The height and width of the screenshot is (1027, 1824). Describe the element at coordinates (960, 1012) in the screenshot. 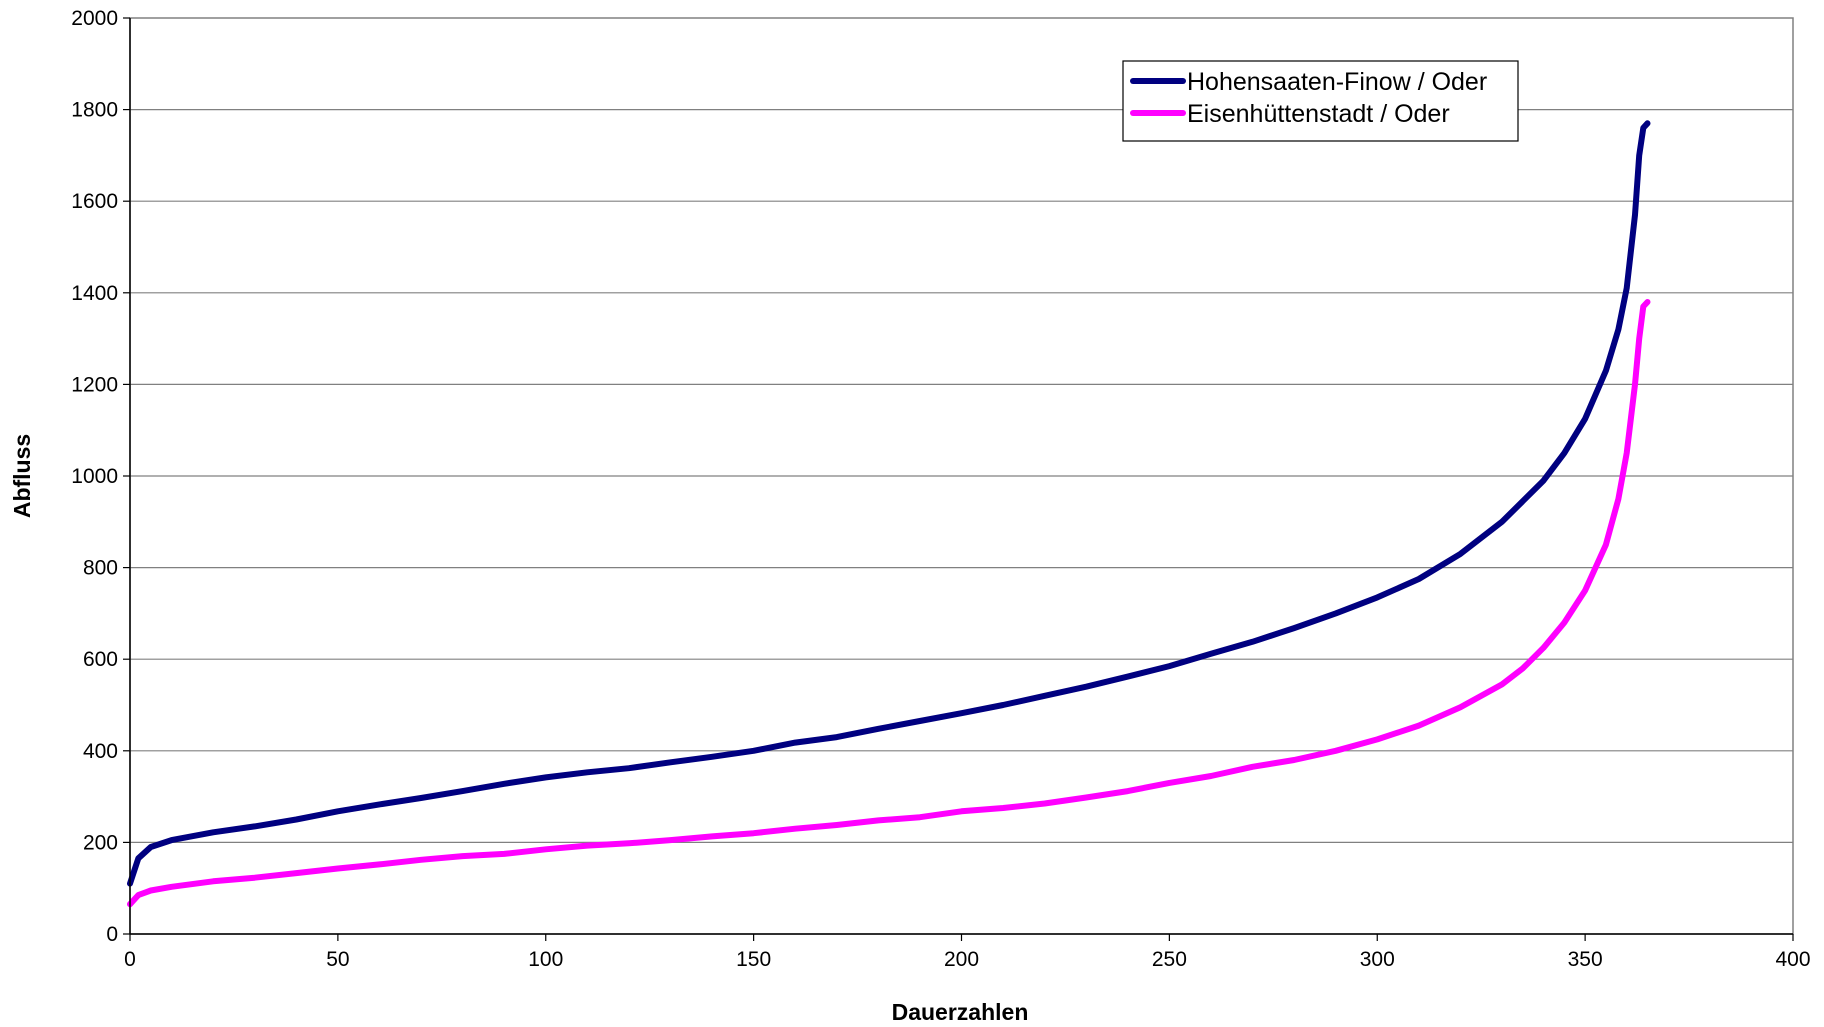

I see `x-axis-title: Dauerzahlen` at that location.